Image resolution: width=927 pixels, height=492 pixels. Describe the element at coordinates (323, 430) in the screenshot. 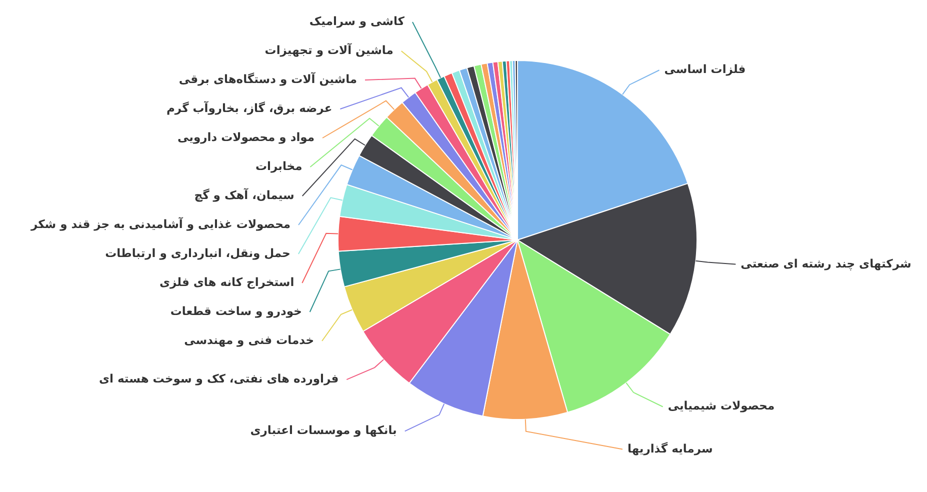

I see `slice-label: بانکها و موسسات اعتباری` at that location.